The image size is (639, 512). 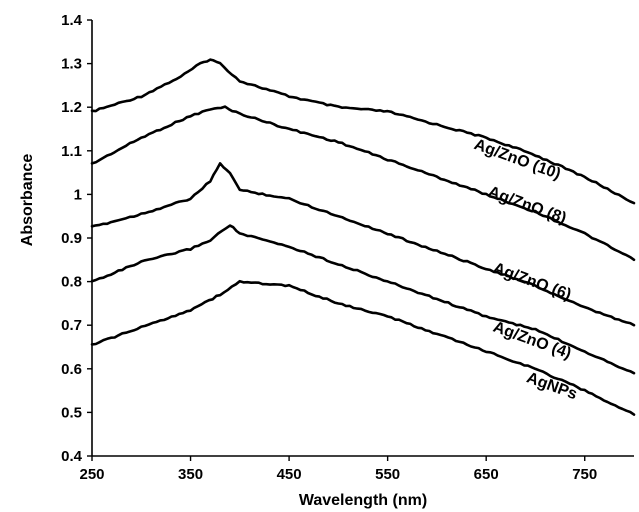 What do you see at coordinates (551, 386) in the screenshot?
I see `series-label: AgNPs` at bounding box center [551, 386].